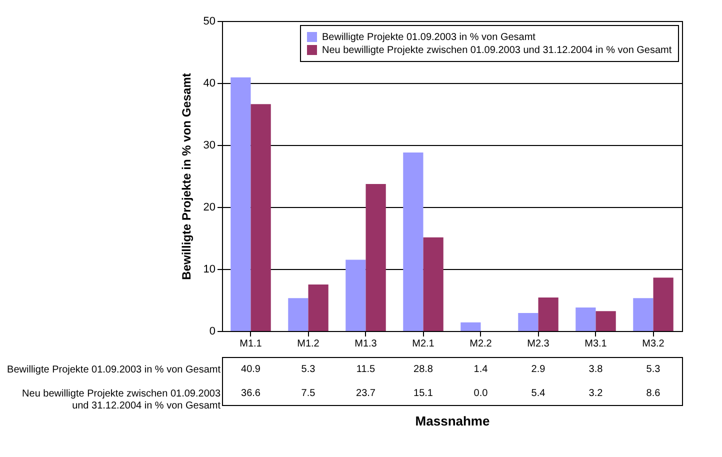 This screenshot has width=722, height=457. I want to click on x-tick-label: M3.2, so click(653, 344).